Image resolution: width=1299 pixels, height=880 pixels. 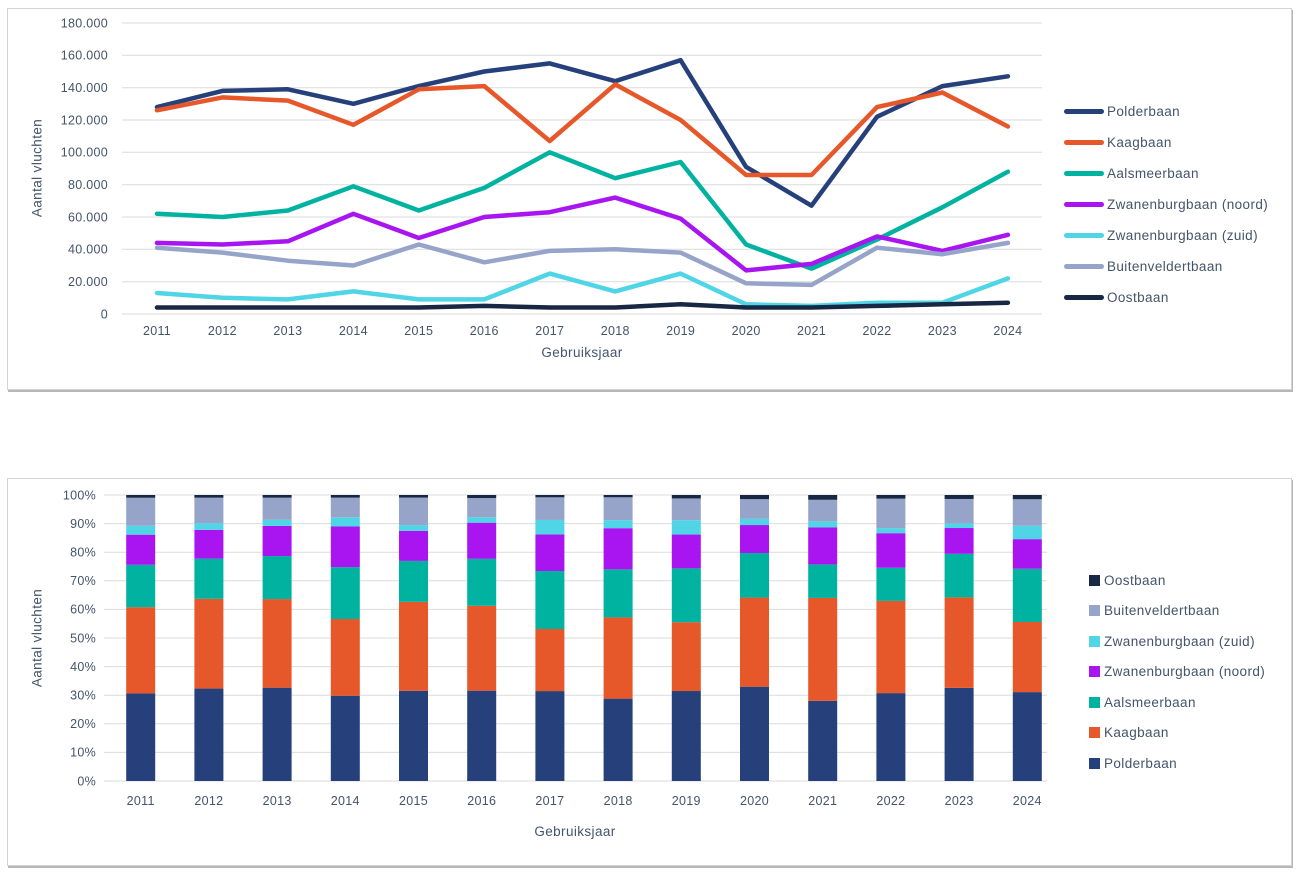 I want to click on legend-item-kaagbaan: Kaagbaan, so click(x=1177, y=733).